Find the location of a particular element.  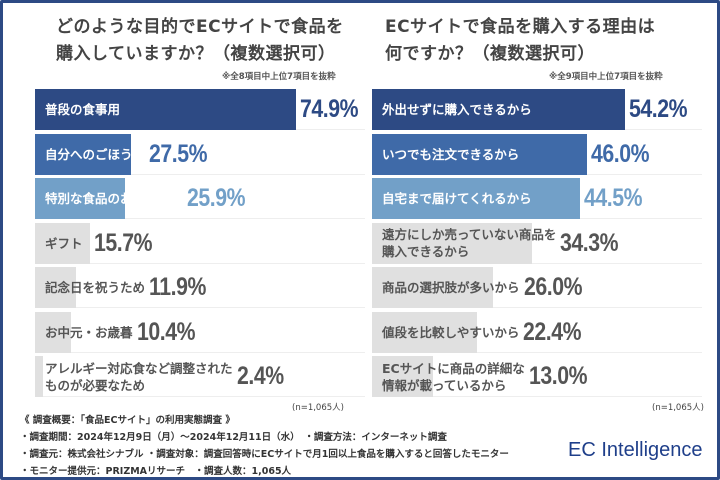

bar-label: 普段の食事用 is located at coordinates (83, 109).